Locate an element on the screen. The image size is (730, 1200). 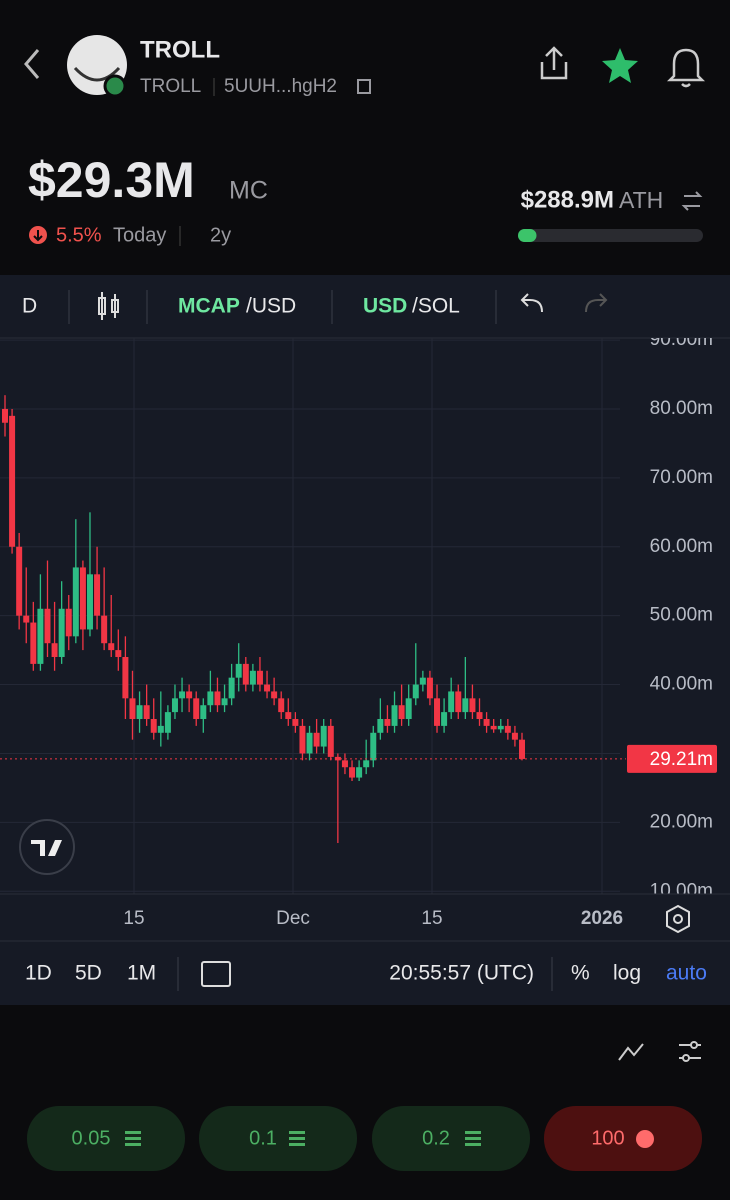
token-address: 5UUH...hgH2 is located at coordinates (280, 86).